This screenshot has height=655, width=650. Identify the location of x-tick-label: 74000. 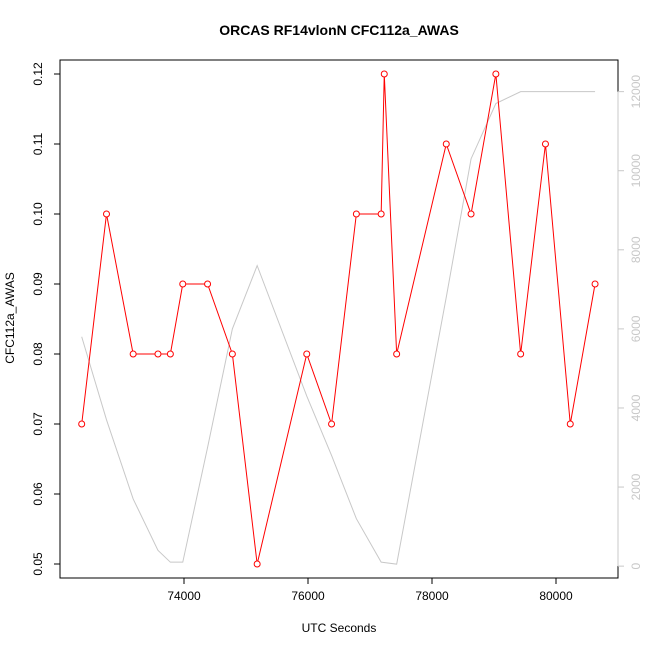
(184, 596).